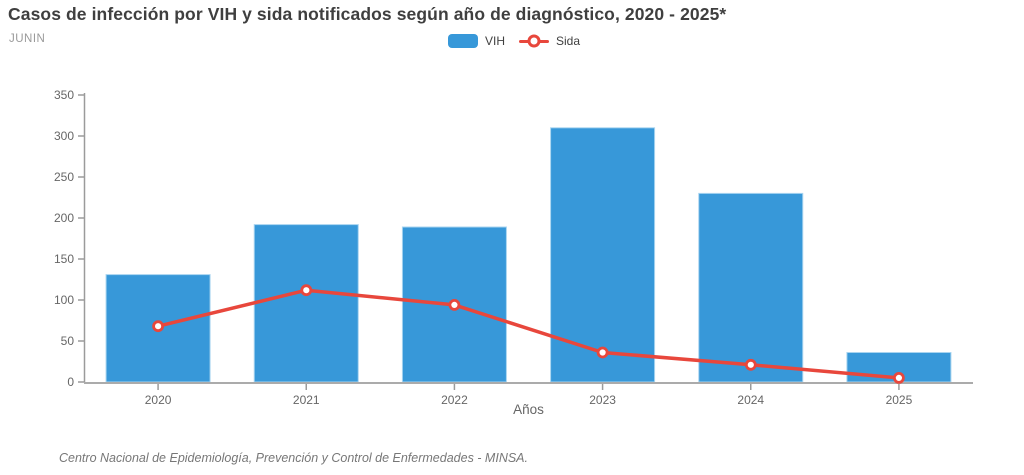  Describe the element at coordinates (306, 400) in the screenshot. I see `x-tick-label-2021: 2021` at that location.